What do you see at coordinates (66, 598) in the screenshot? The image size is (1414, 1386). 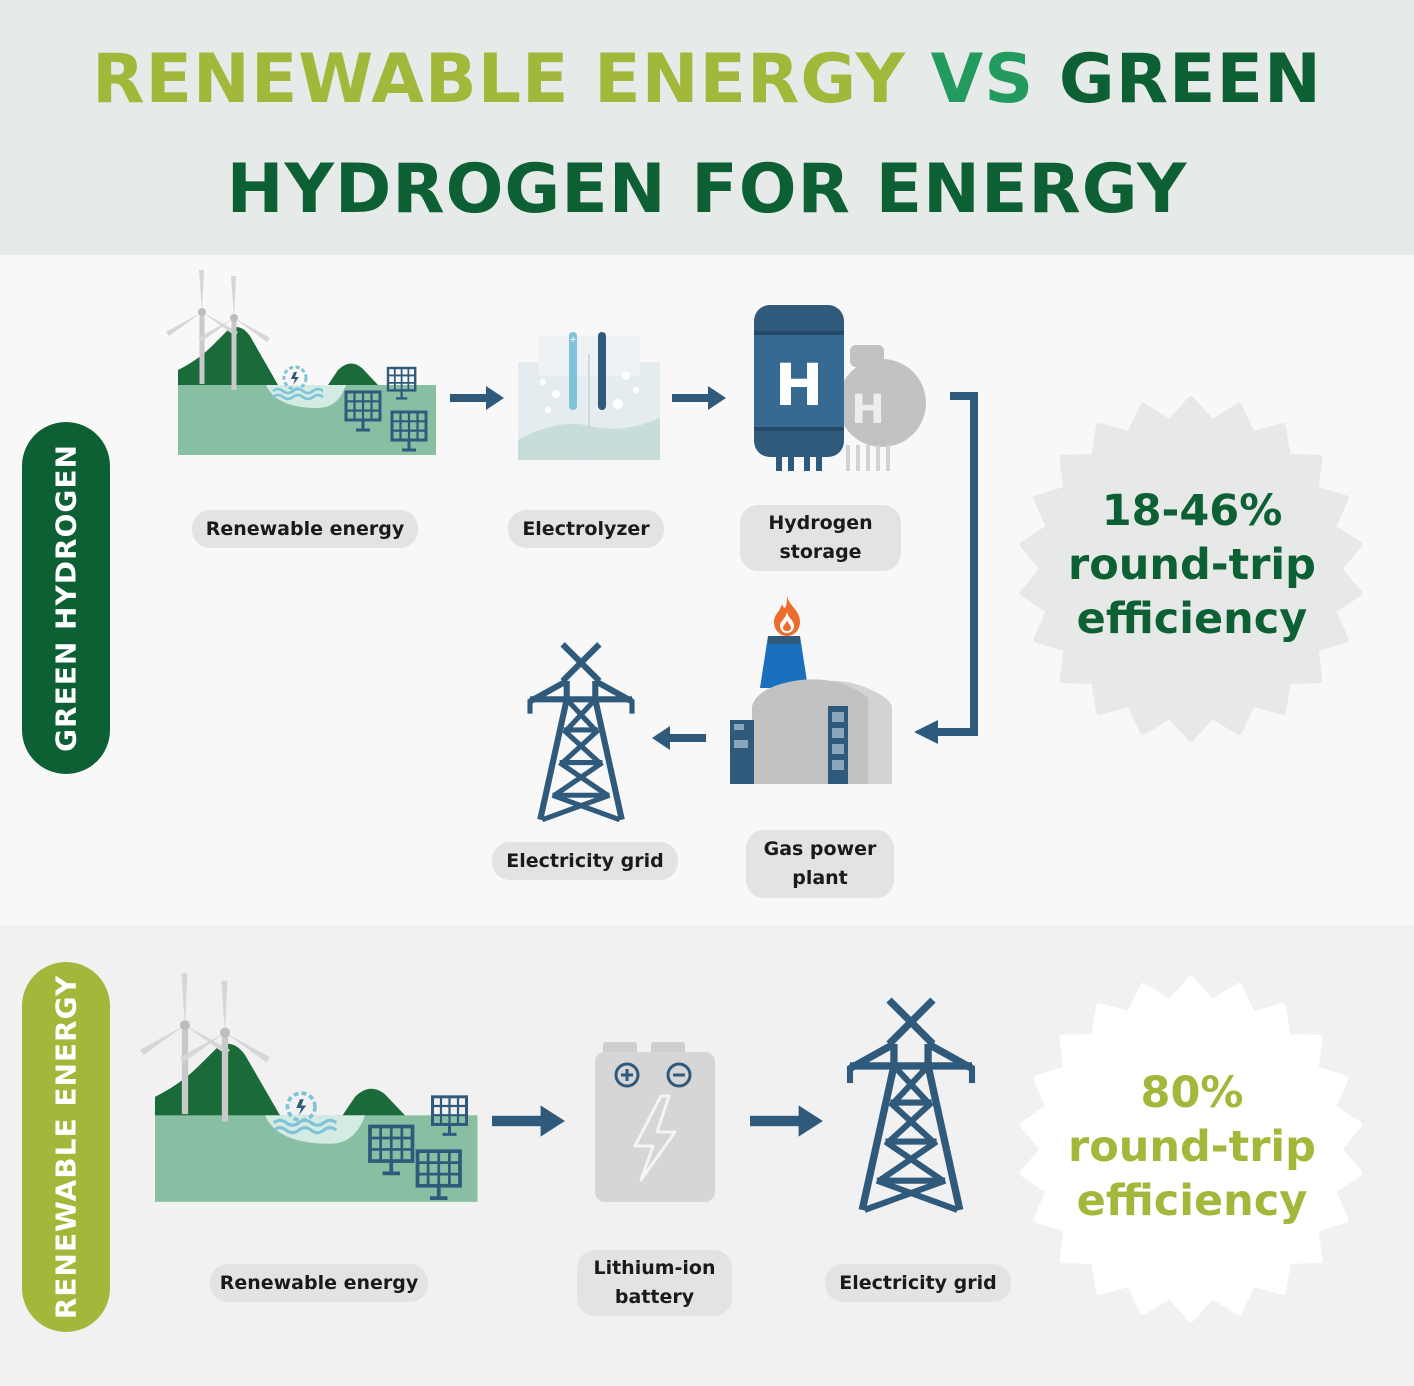 I see `green-hydrogen-side-label: GREEN HYDROGEN` at bounding box center [66, 598].